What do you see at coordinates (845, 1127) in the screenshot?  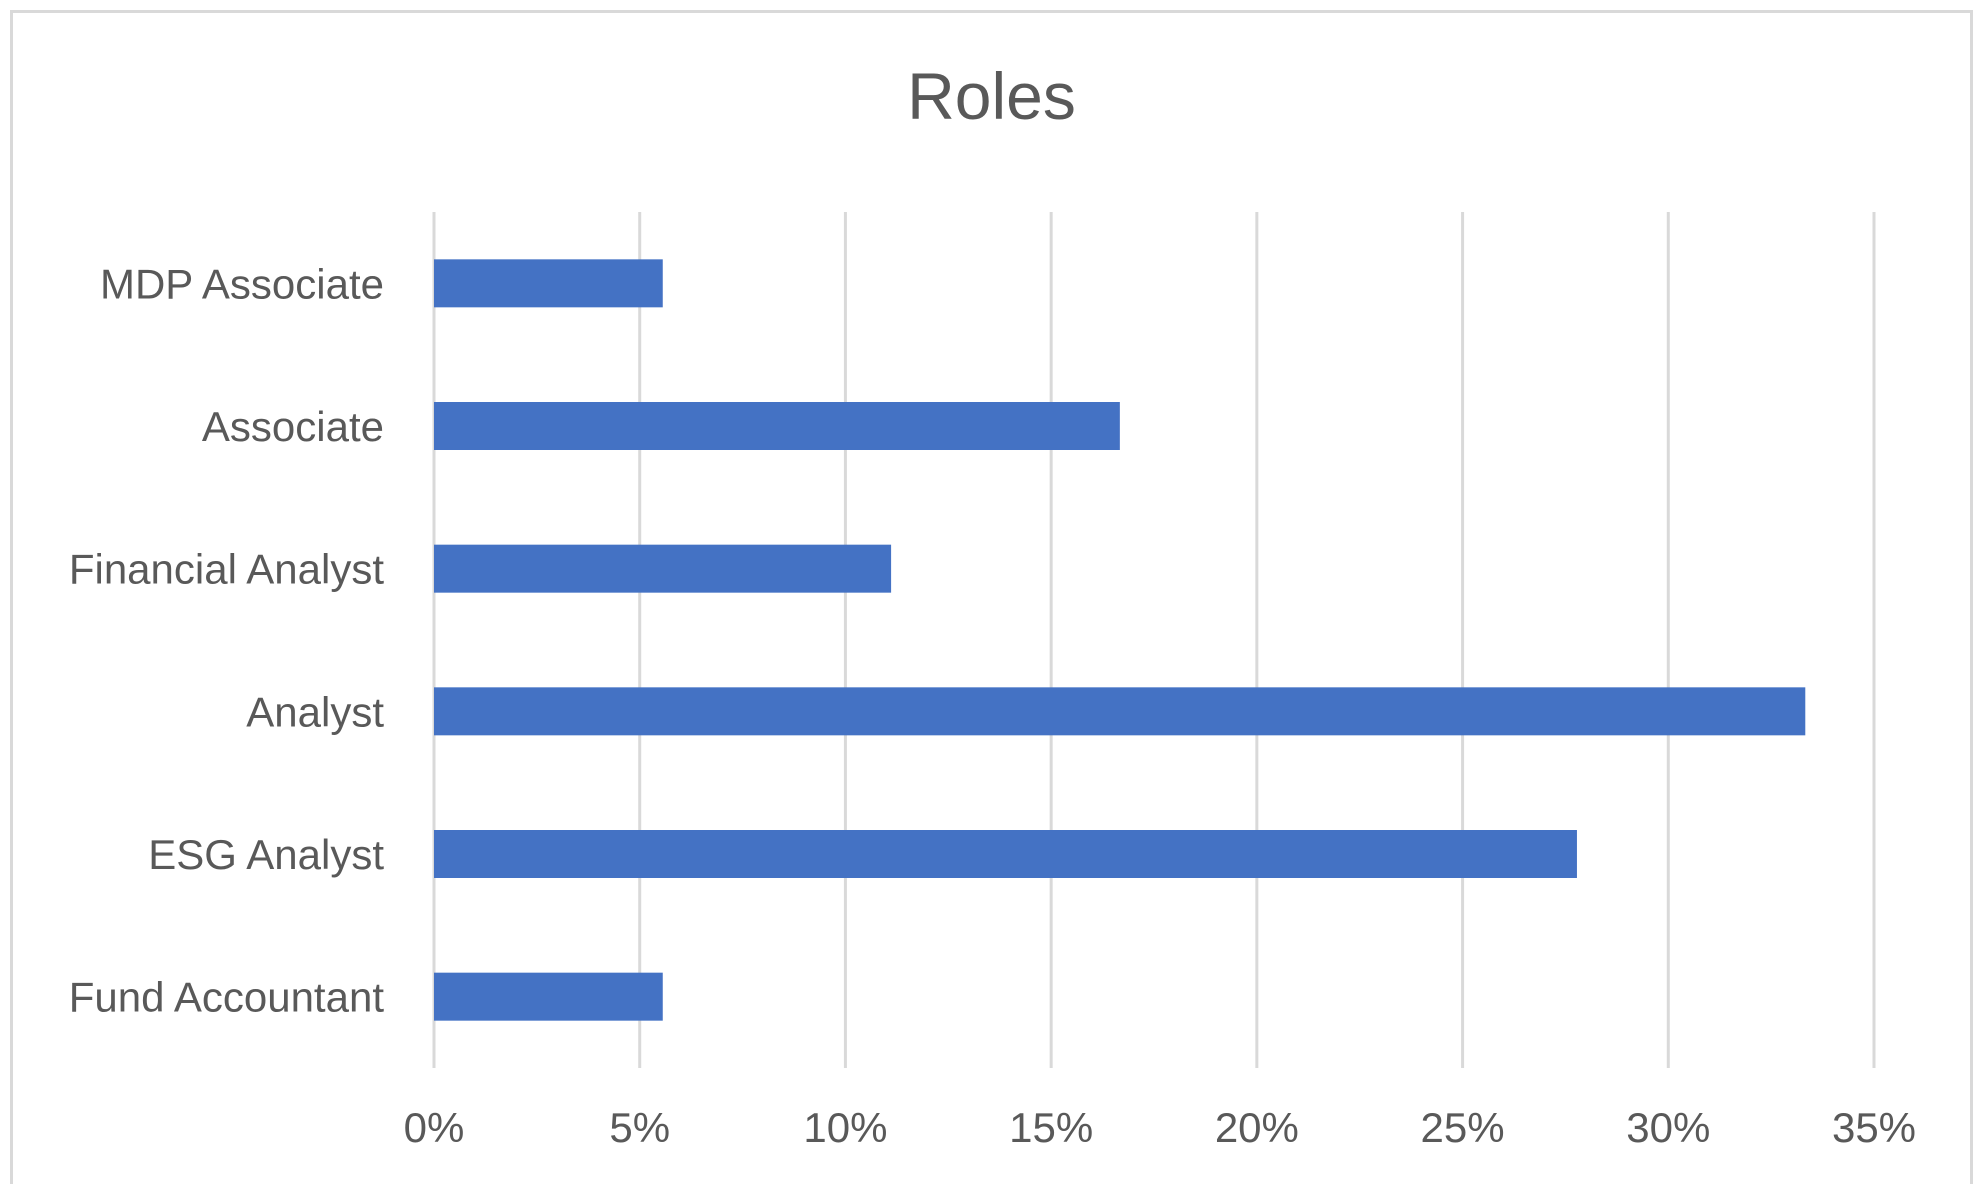 I see `x-tick-label: 10%` at bounding box center [845, 1127].